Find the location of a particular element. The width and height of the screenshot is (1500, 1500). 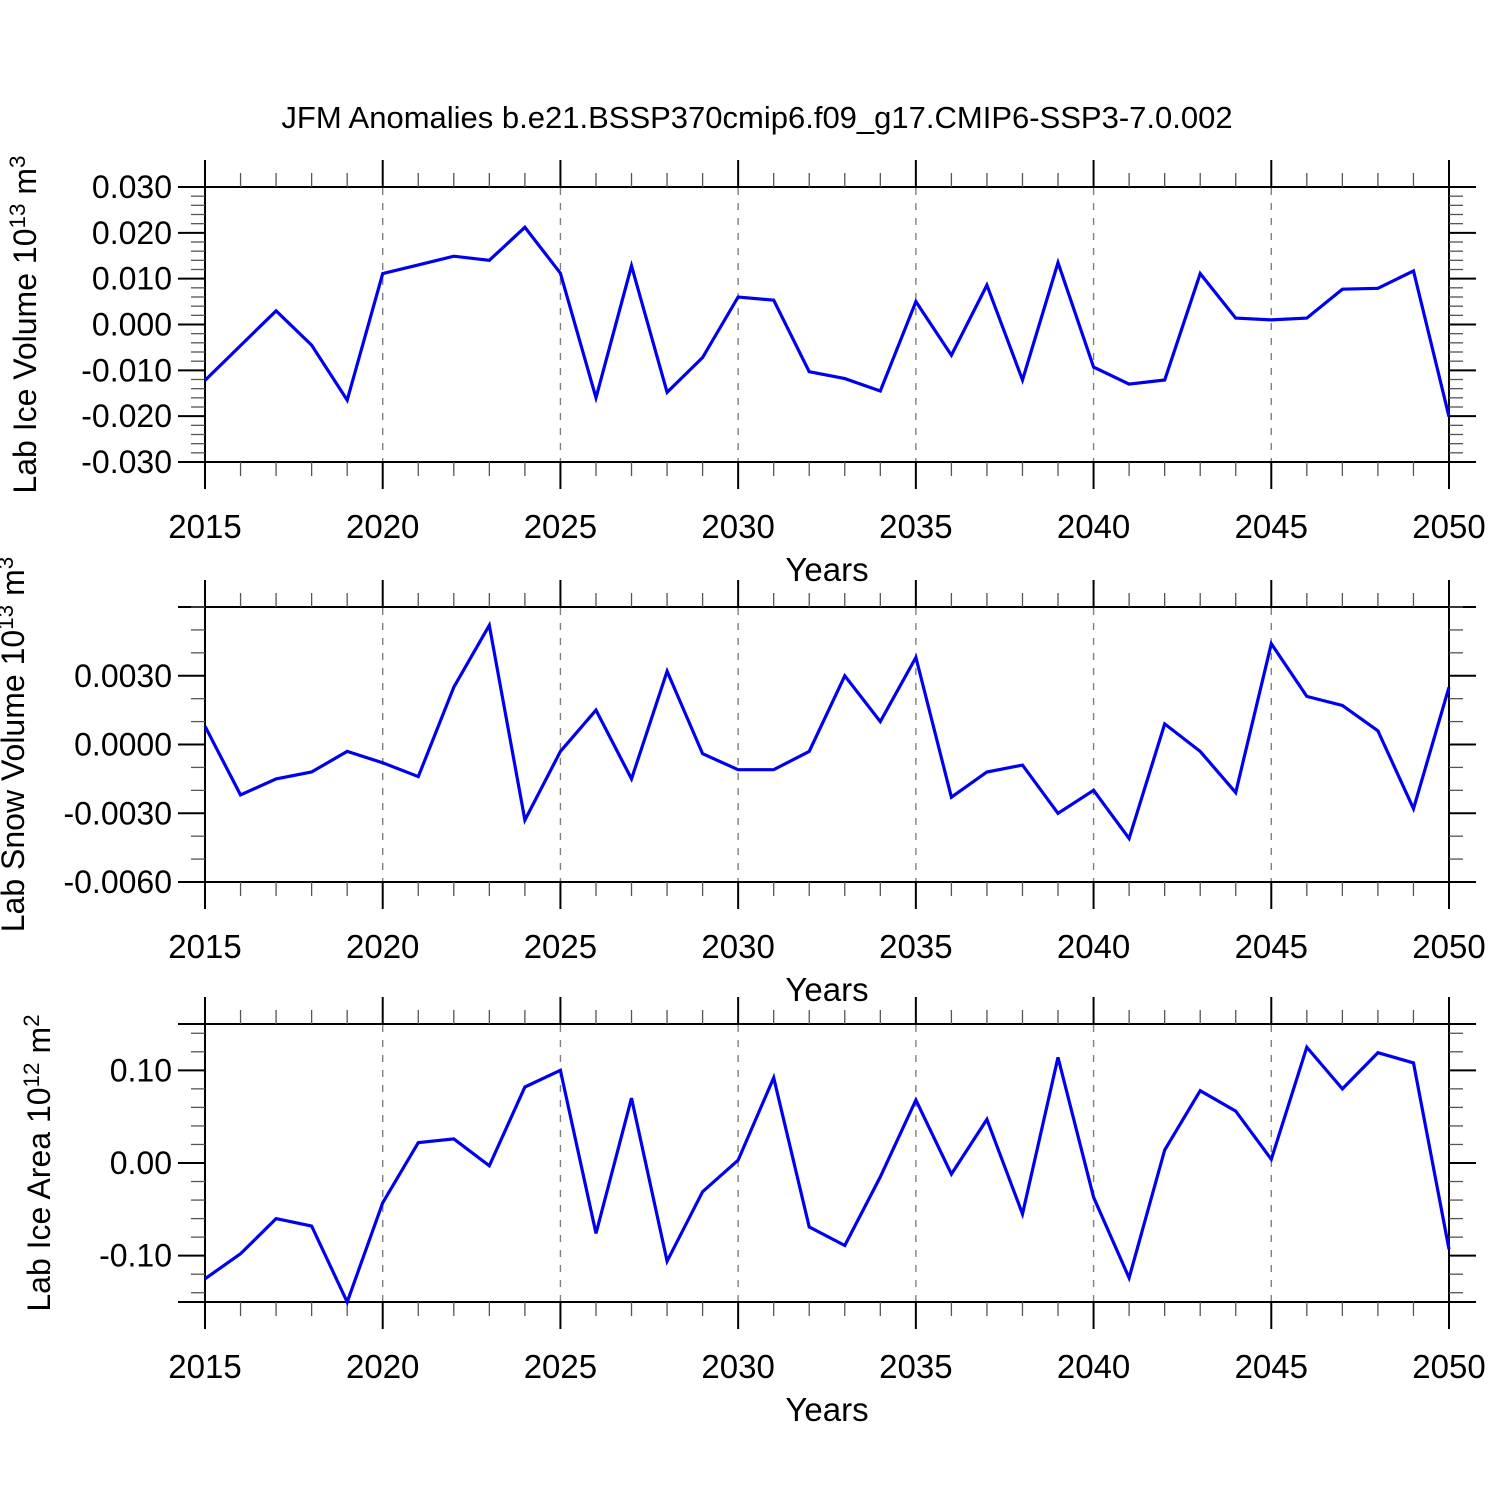

y-tick-label: -0.030 is located at coordinates (126, 462).